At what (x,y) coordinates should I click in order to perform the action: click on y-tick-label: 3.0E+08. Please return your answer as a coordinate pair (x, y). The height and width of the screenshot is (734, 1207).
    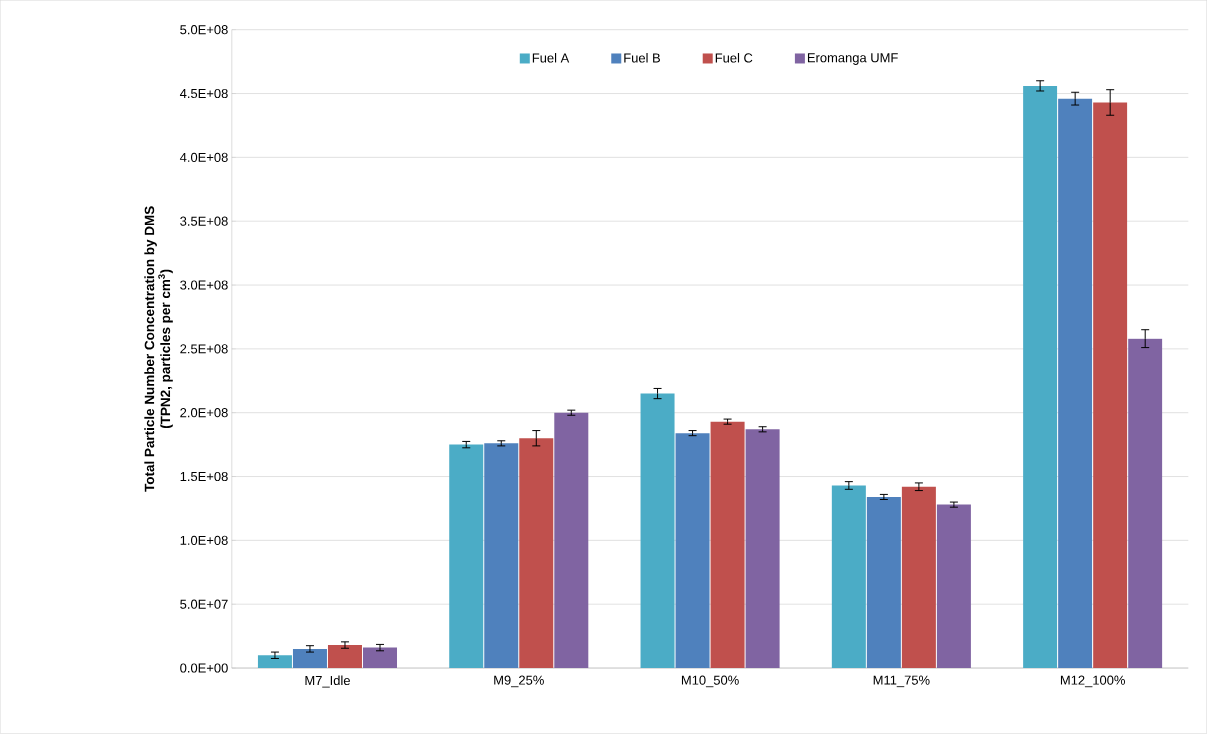
    Looking at the image, I should click on (204, 285).